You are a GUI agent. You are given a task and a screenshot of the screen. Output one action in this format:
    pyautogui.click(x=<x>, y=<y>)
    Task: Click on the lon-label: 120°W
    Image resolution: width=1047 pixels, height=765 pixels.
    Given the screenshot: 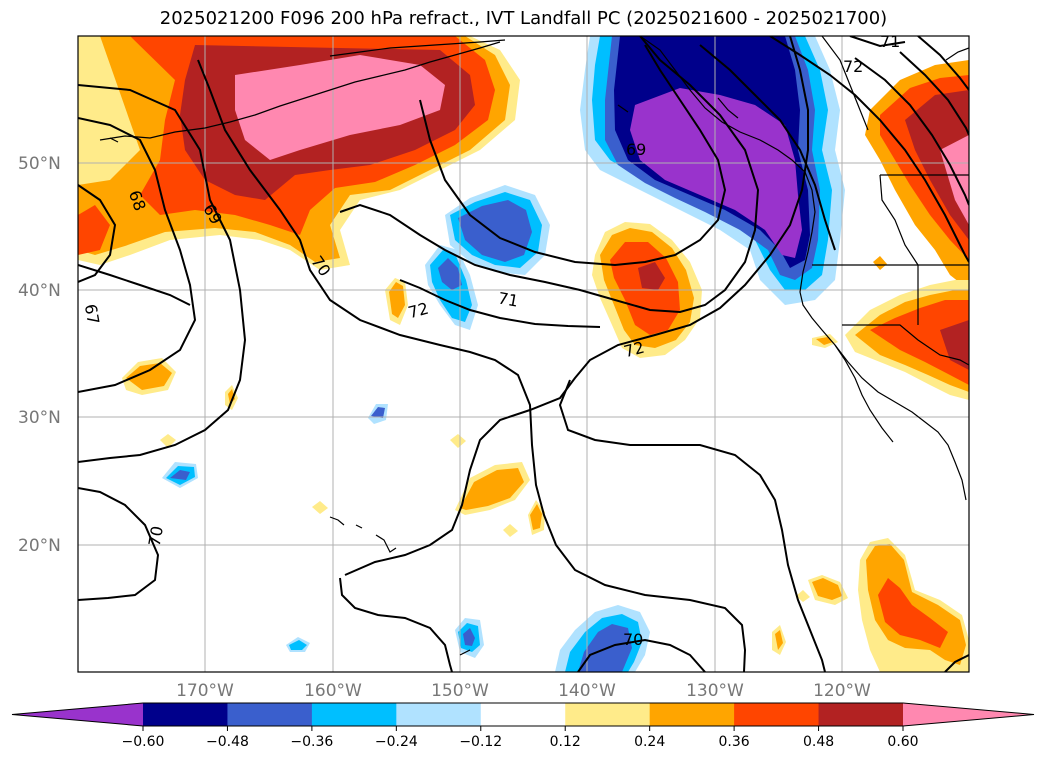 What is the action you would take?
    pyautogui.click(x=842, y=691)
    